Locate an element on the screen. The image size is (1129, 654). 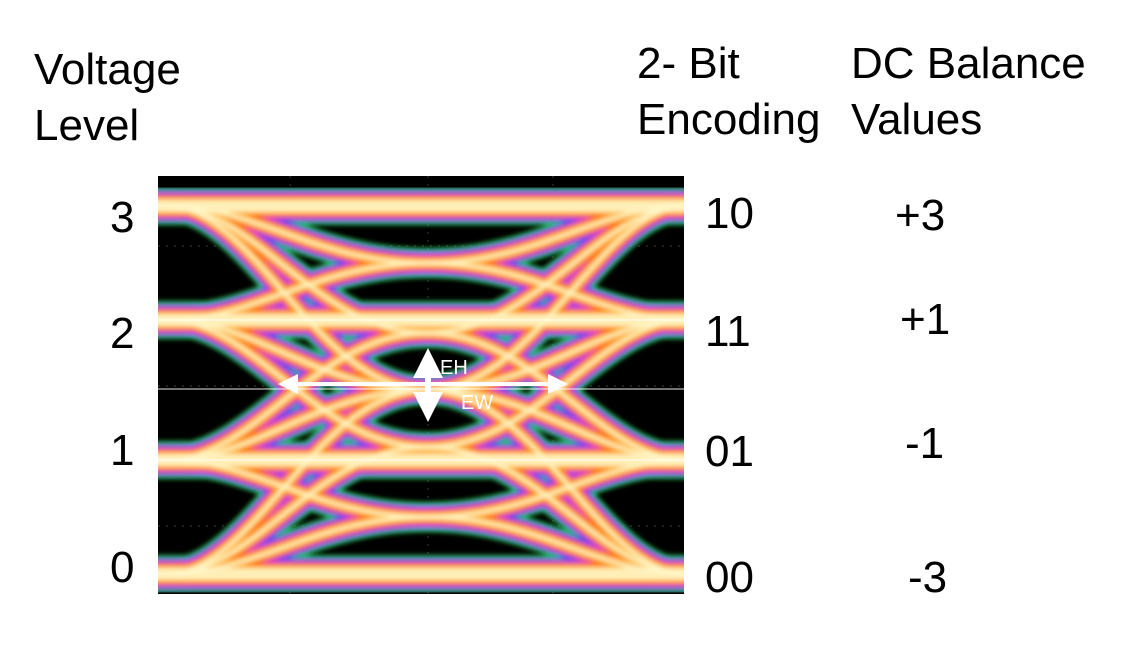
eye-height-label: EH is located at coordinates (454, 368).